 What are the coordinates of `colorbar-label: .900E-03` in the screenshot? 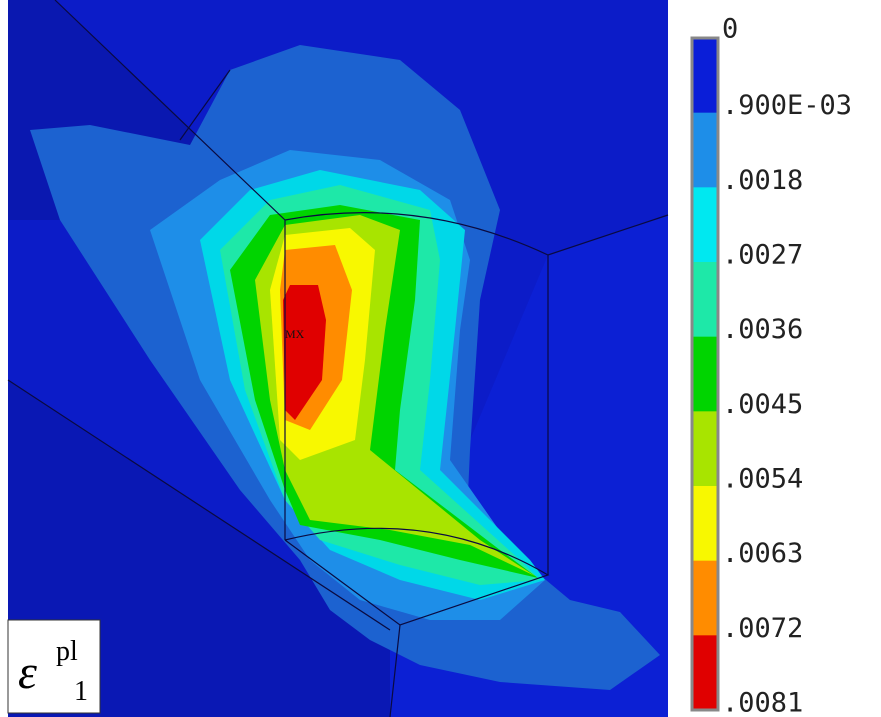 It's located at (787, 105).